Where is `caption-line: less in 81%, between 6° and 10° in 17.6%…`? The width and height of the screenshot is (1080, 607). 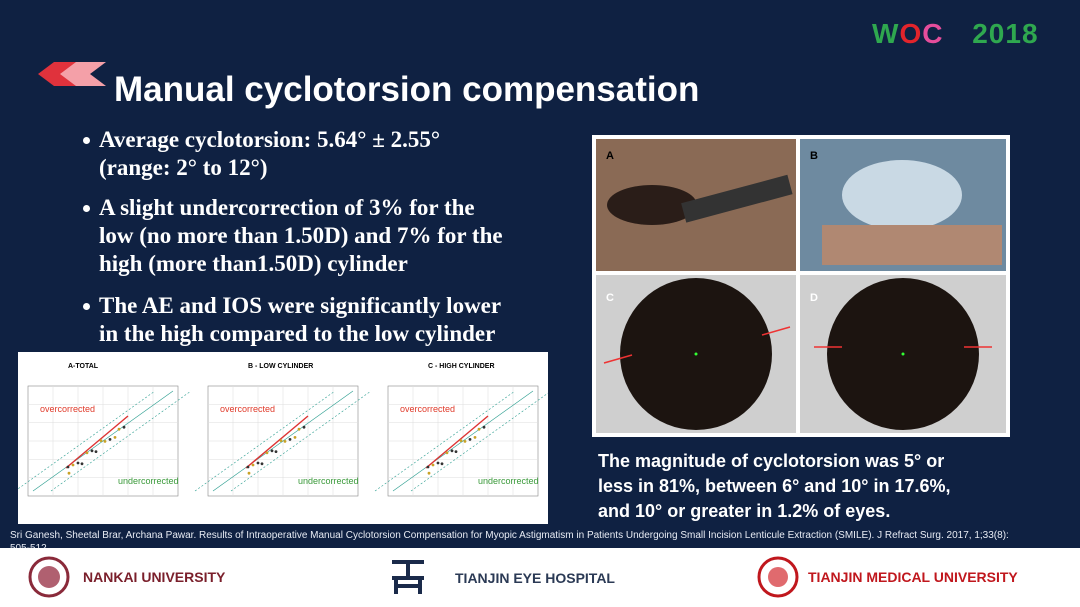 caption-line: less in 81%, between 6° and 10° in 17.6%… is located at coordinates (774, 486).